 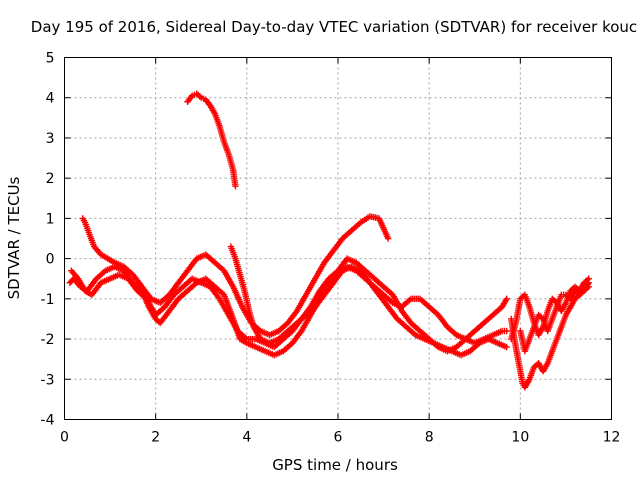 What do you see at coordinates (48, 240) in the screenshot?
I see `y-tick-labels: -4 -3 -2 -1 0 1 2 3 4 5` at bounding box center [48, 240].